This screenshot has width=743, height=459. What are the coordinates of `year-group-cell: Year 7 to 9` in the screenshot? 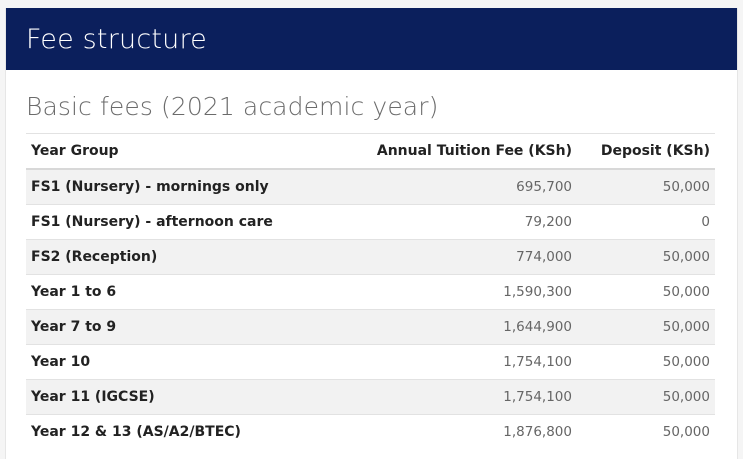 It's located at (186, 327).